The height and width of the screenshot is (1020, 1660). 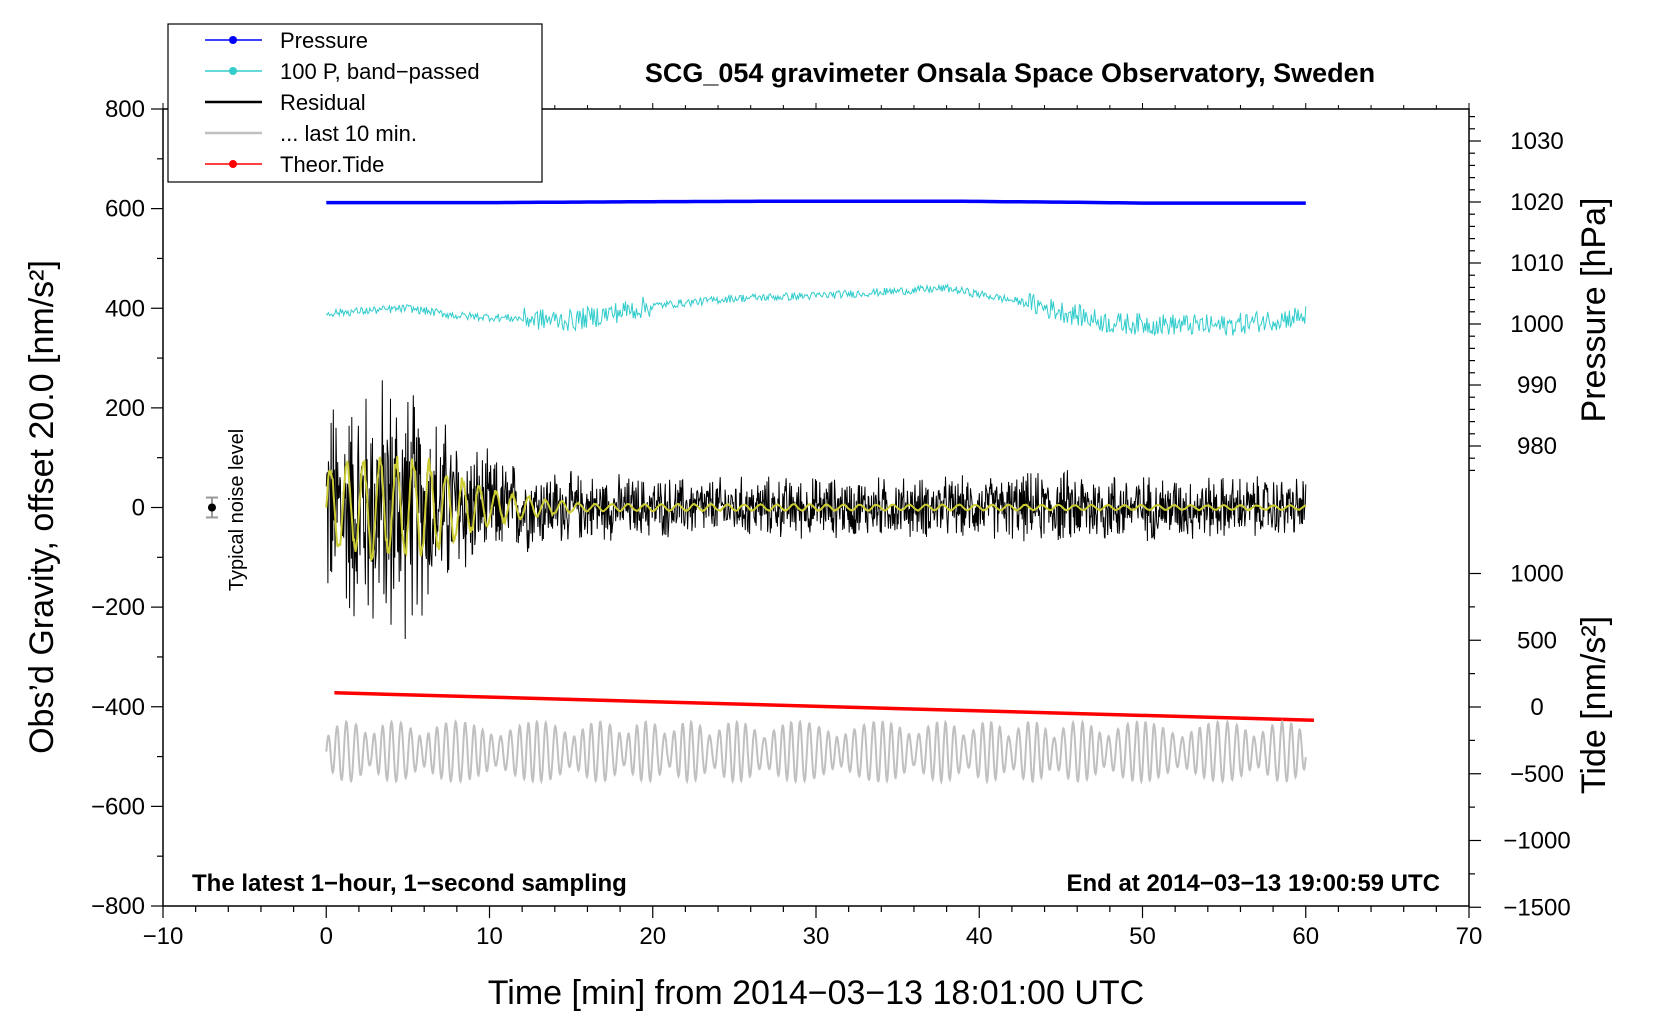 I want to click on x-tick-label: 50, so click(x=1142, y=936).